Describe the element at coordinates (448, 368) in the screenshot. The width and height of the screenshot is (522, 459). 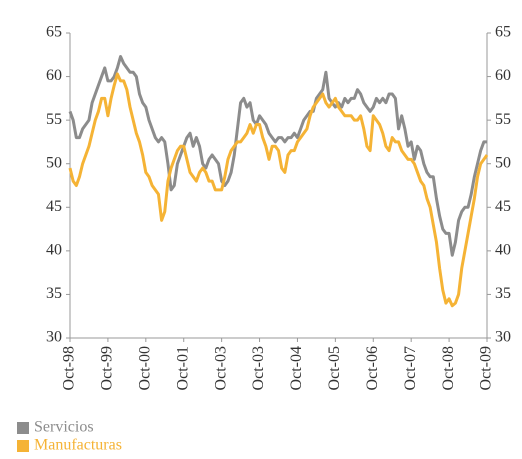
I see `x-tick-label: Oct-08` at that location.